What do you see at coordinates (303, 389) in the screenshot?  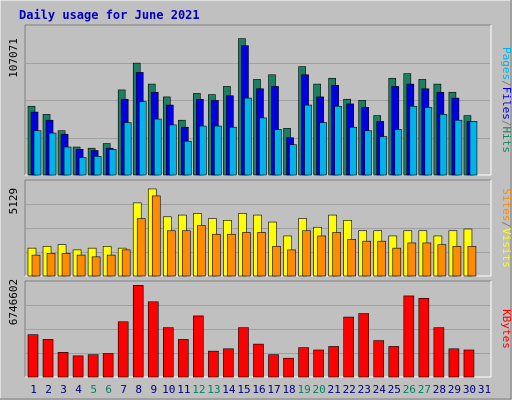 I see `x-tick-label-19: 19` at bounding box center [303, 389].